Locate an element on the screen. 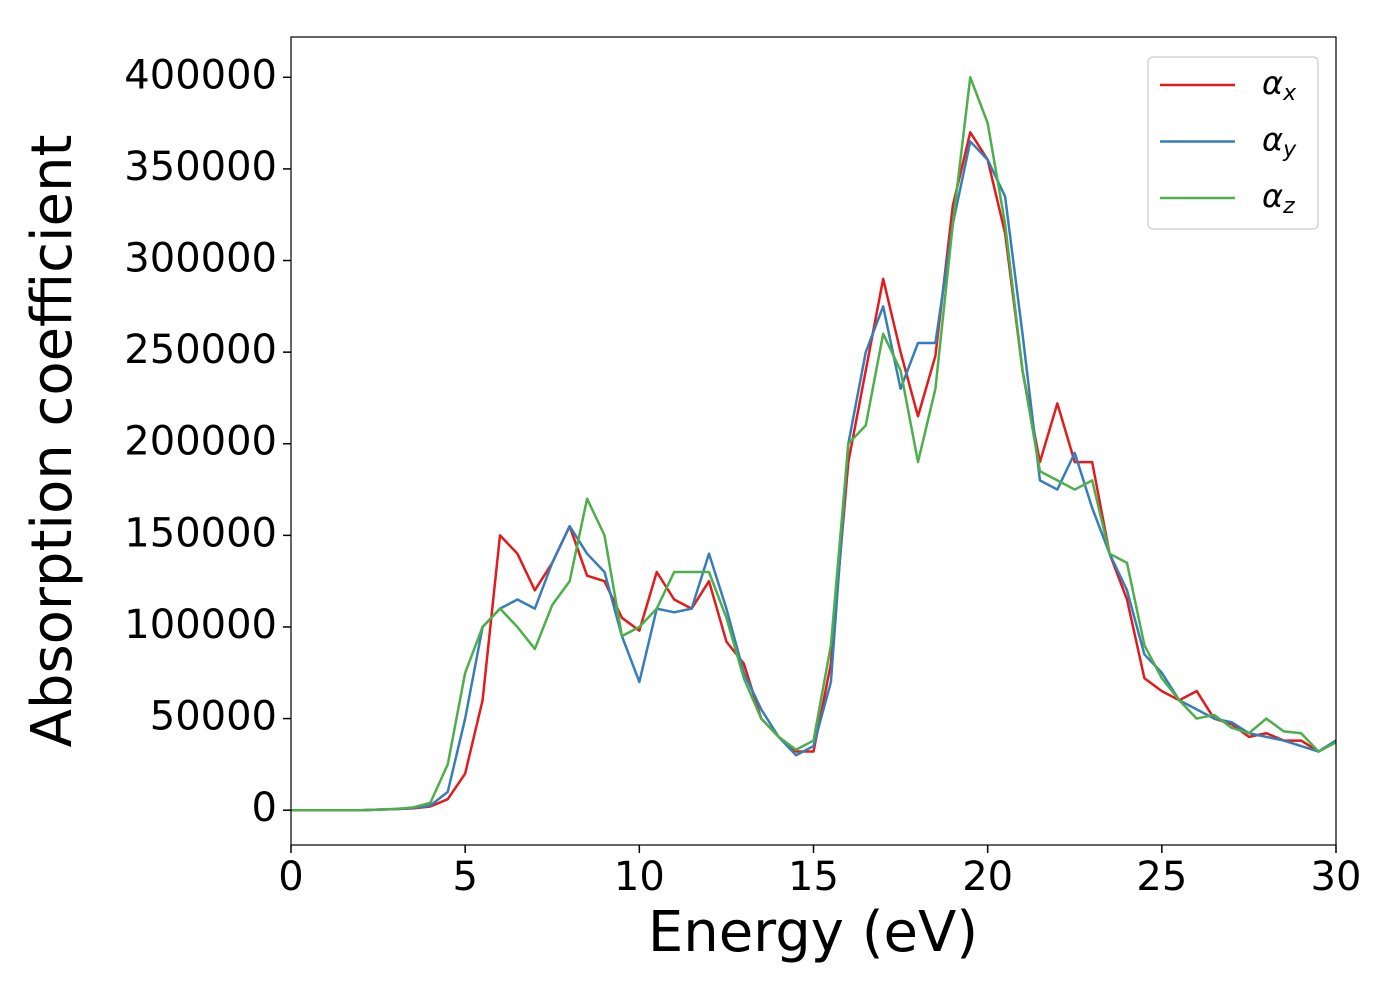 This screenshot has height=1000, width=1400. y-axis-label: Absorption coefficient is located at coordinates (52, 441).